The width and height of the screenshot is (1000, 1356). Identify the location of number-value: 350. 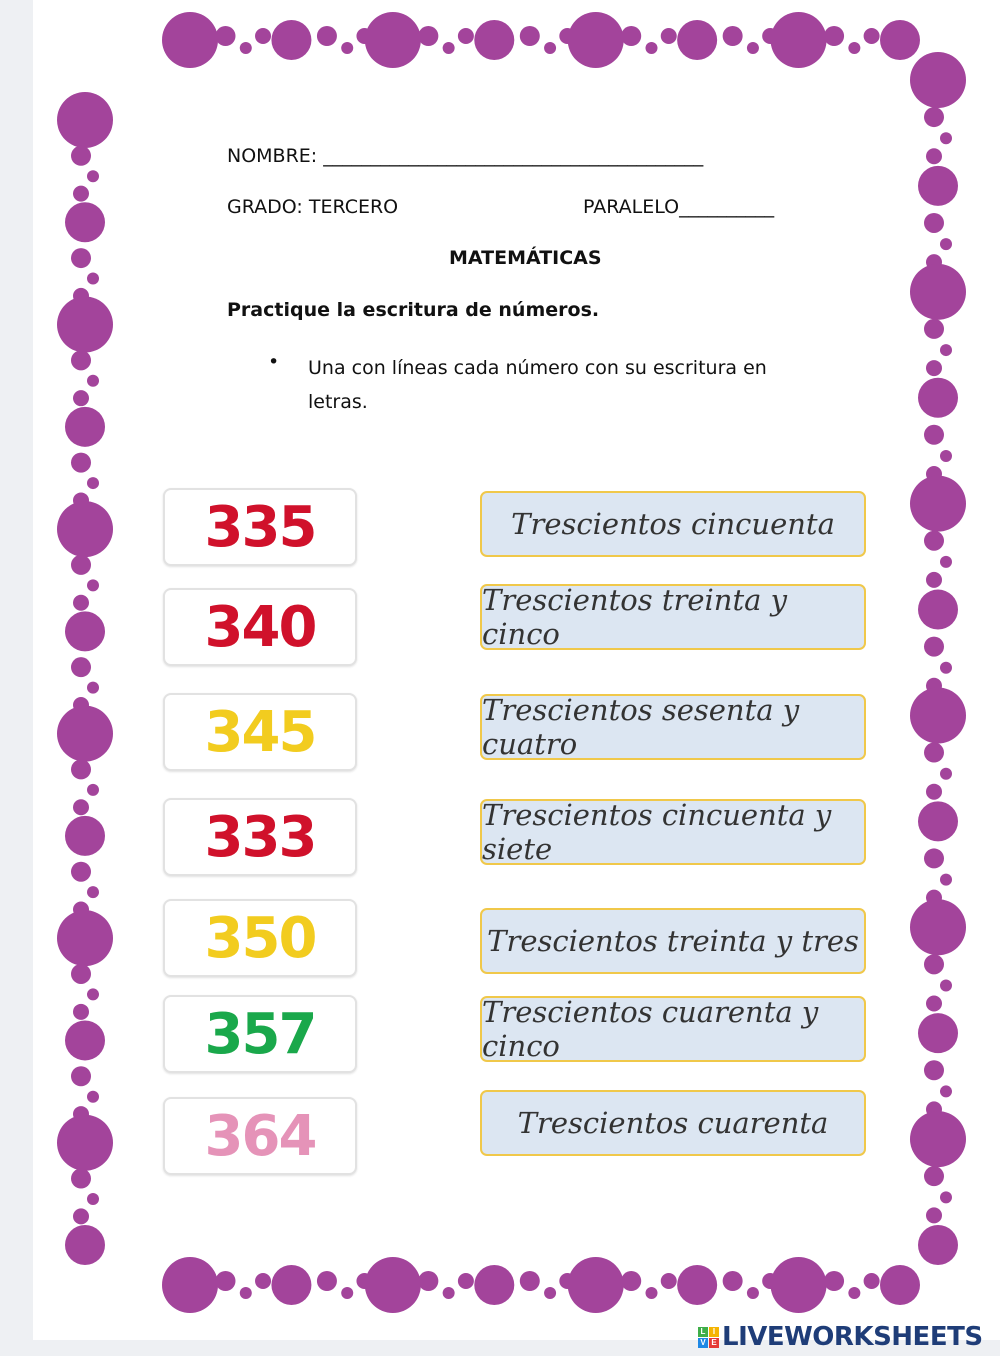
(261, 938).